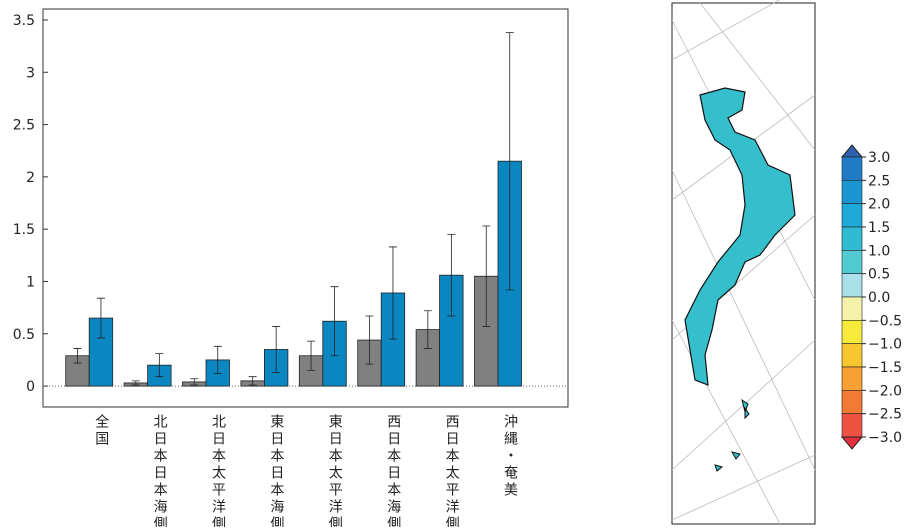  I want to click on colorbar-tick-label: 2.5, so click(879, 181).